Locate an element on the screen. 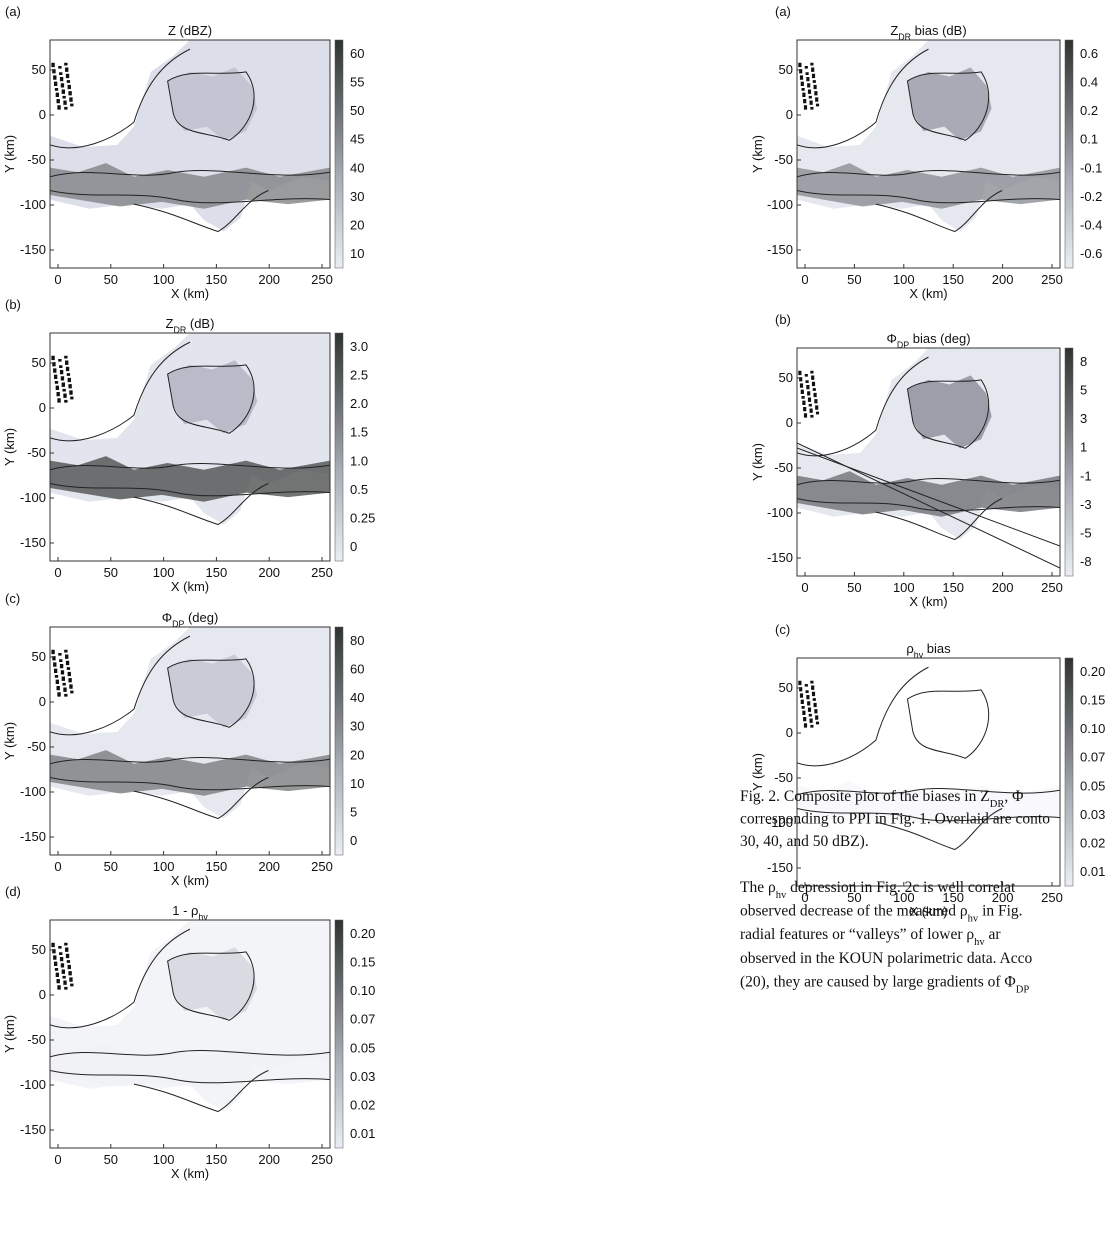 This screenshot has width=1116, height=1253. colorbar-label: -5 is located at coordinates (1086, 532).